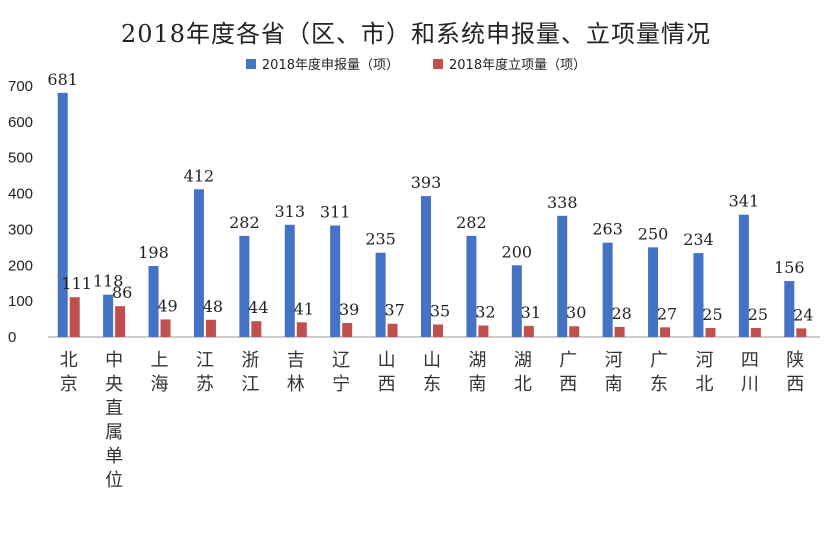  I want to click on y-tick-label: 200, so click(20, 265).